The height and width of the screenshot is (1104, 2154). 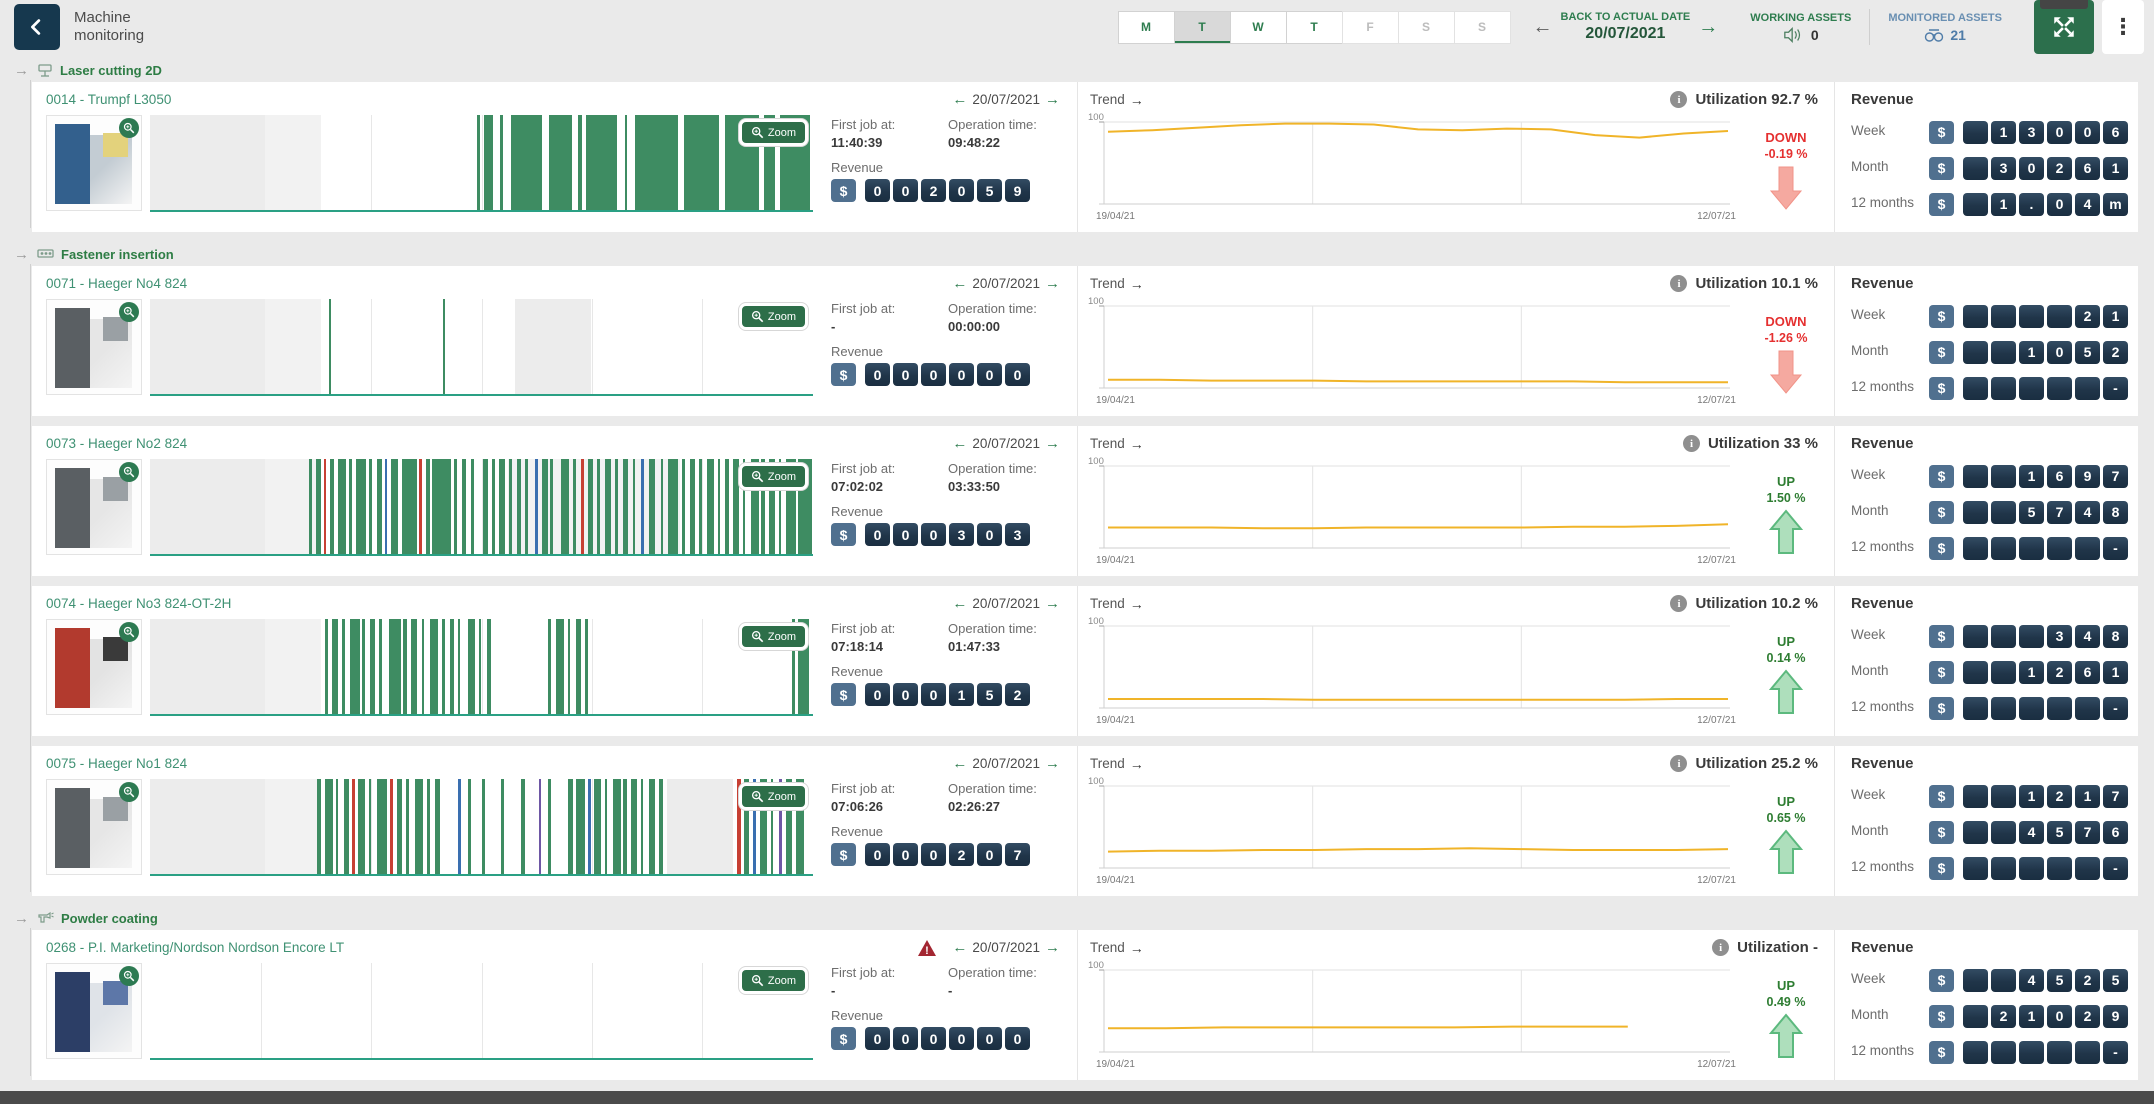 I want to click on machine-name-link: 0075 - Haeger No1 824, so click(x=117, y=763).